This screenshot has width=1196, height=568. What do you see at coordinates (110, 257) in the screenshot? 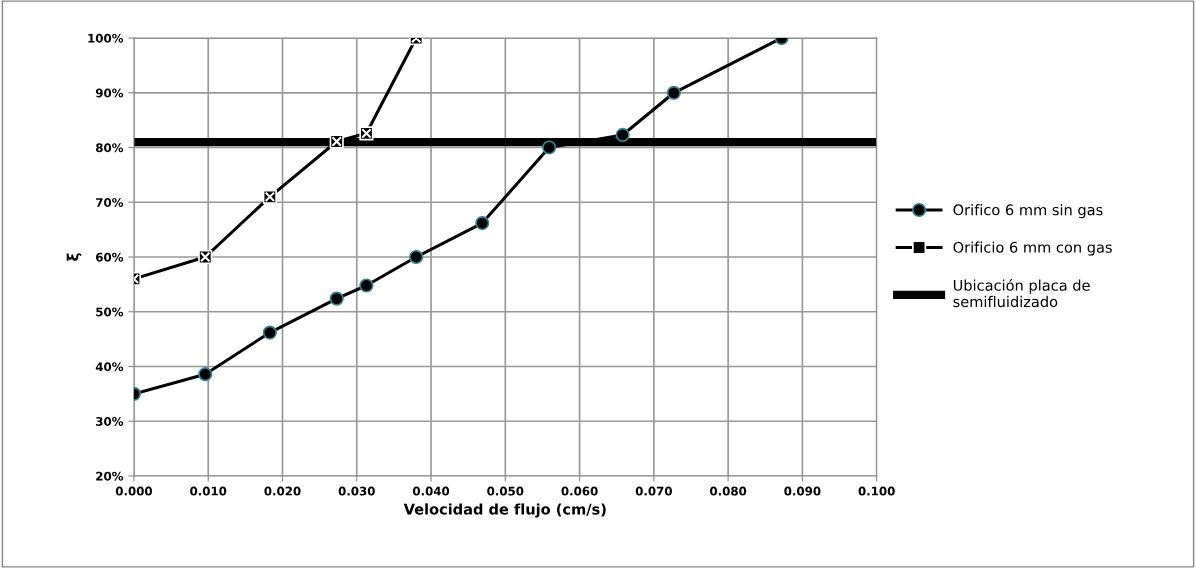
I see `y-tick-label: 60%` at bounding box center [110, 257].